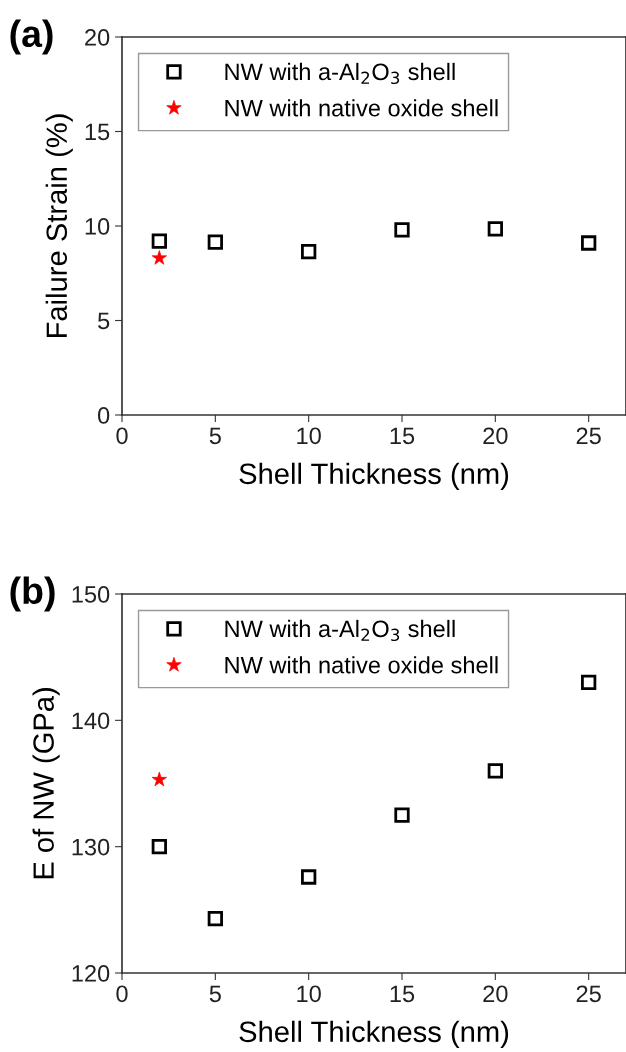  What do you see at coordinates (91, 847) in the screenshot?
I see `y-tick-label: 130` at bounding box center [91, 847].